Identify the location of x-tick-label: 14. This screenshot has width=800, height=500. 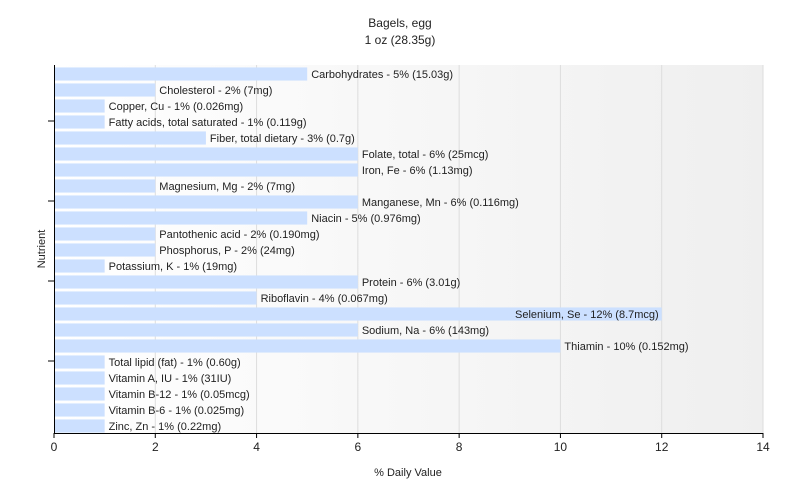
(763, 447).